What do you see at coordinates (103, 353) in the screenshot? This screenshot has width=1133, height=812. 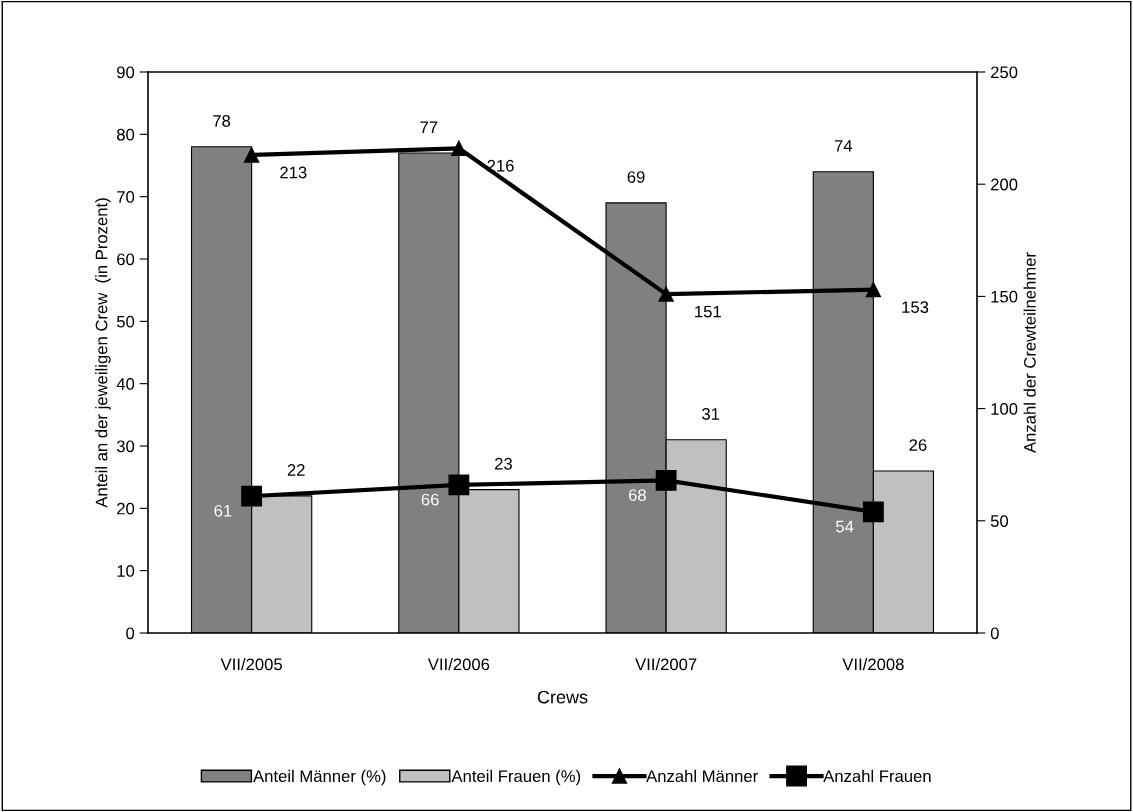 I see `y-axis-title: Anteil an der jeweiligen Crew (in Prozent)` at bounding box center [103, 353].